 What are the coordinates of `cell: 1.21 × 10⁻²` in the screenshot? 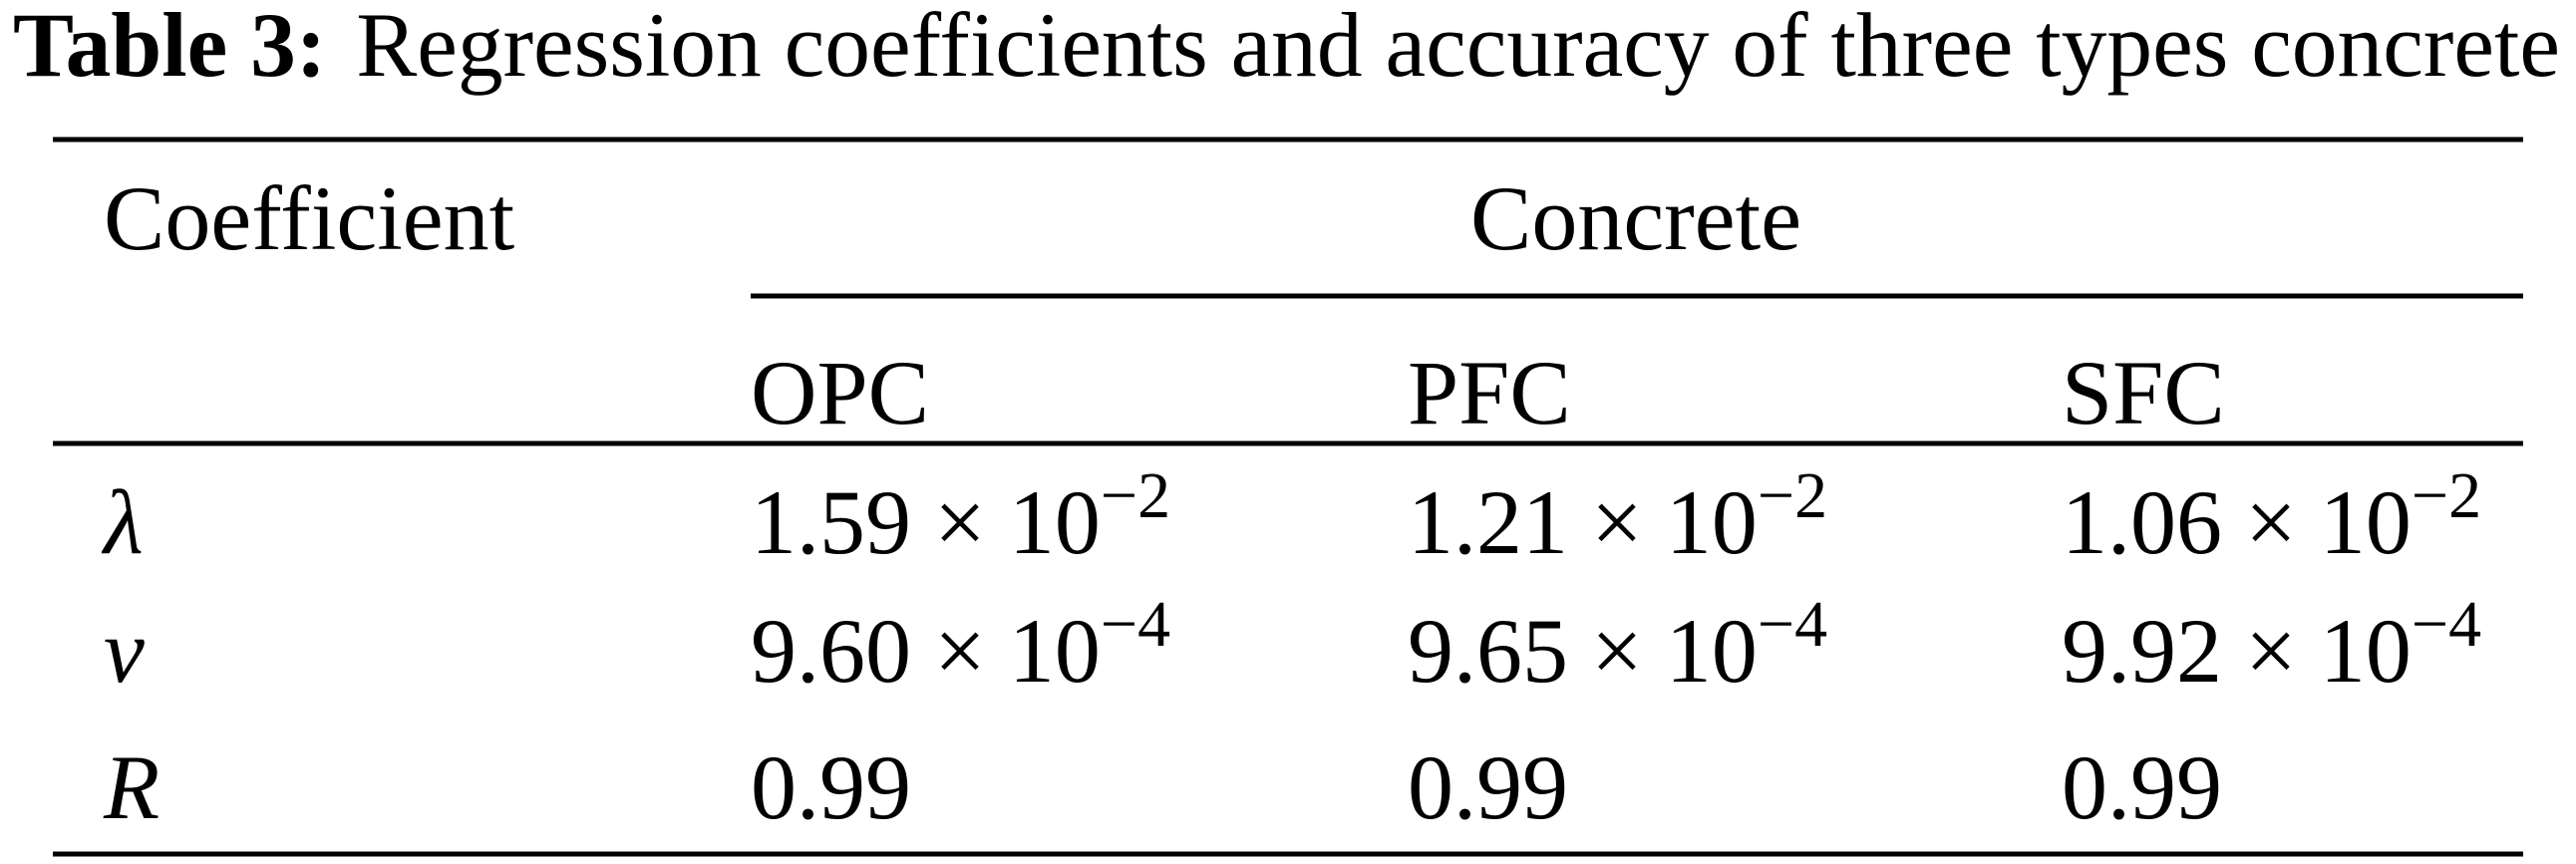 It's located at (1617, 516).